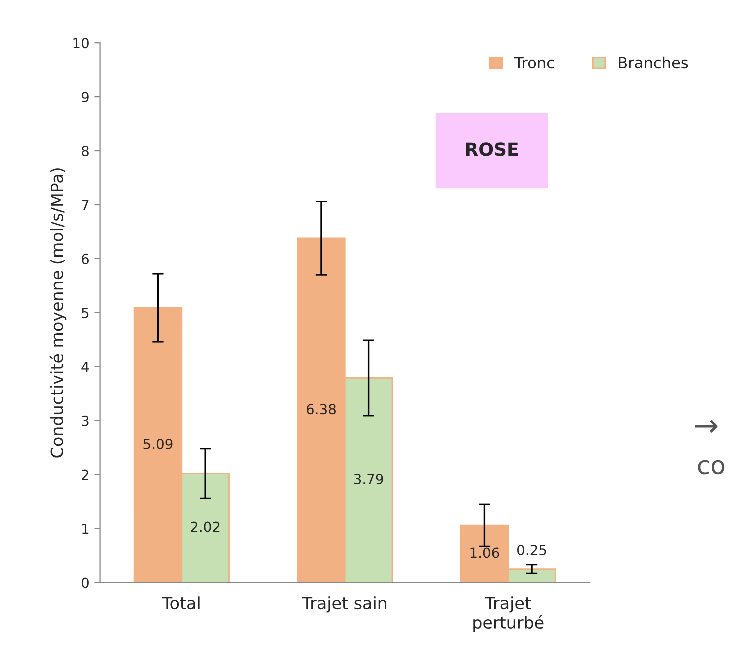 The height and width of the screenshot is (663, 732). I want to click on y-tick-label: 4, so click(86, 367).